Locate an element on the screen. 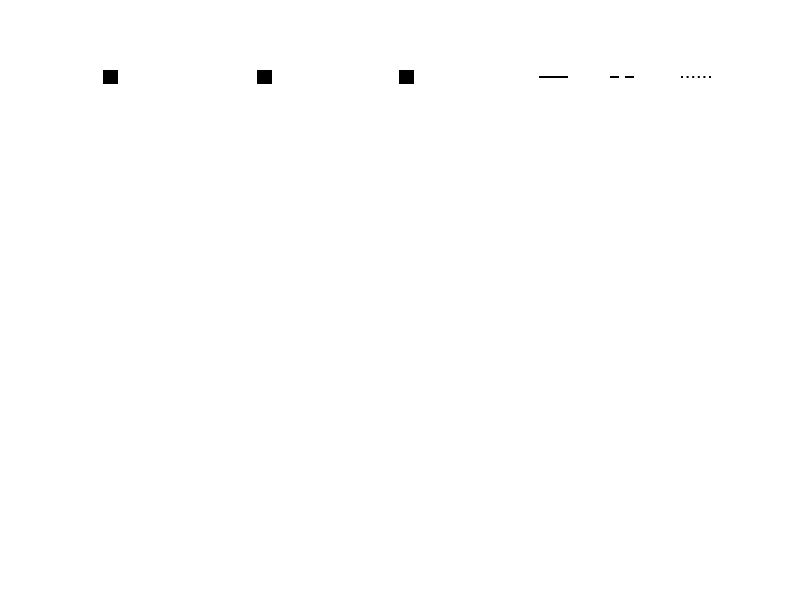  utilization-swatch-icon is located at coordinates (264, 77).